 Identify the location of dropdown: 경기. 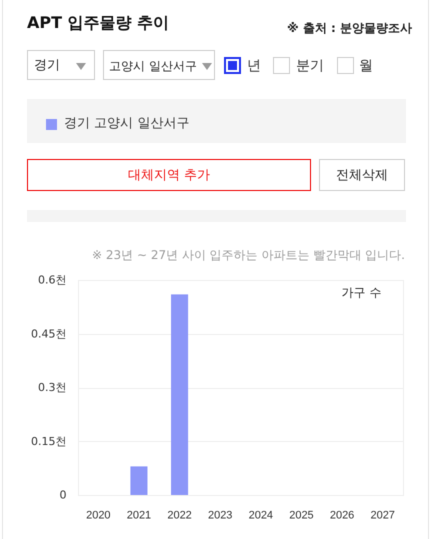
(61, 65).